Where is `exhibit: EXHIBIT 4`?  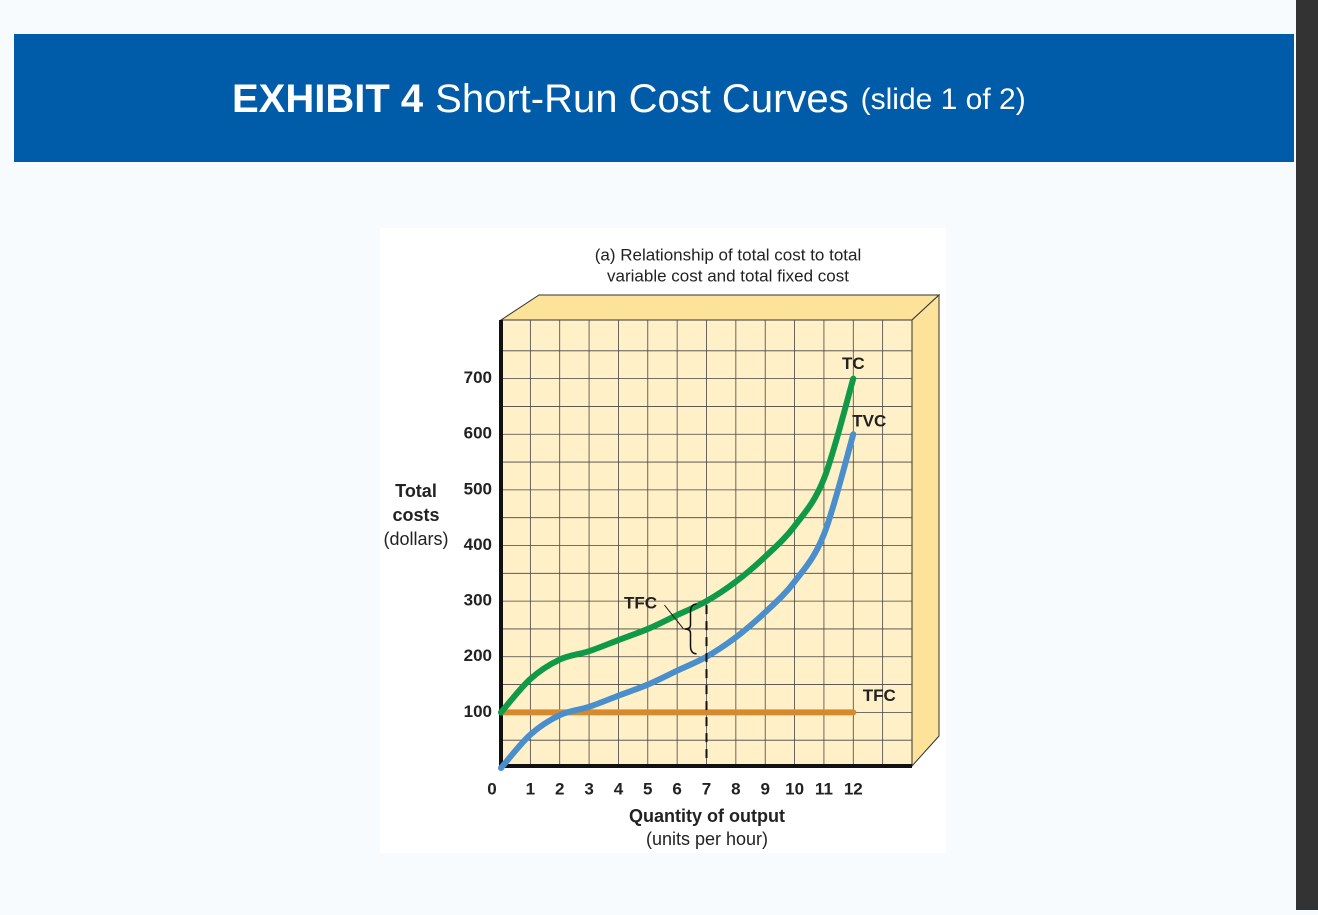
exhibit: EXHIBIT 4 is located at coordinates (328, 99).